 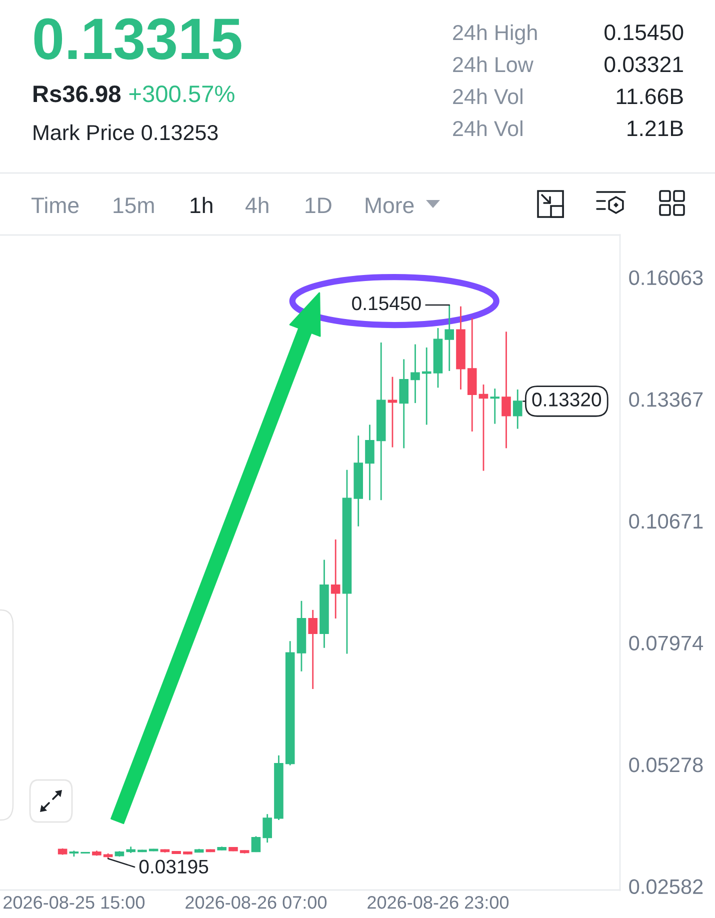 What do you see at coordinates (493, 64) in the screenshot?
I see `text: 24h Low` at bounding box center [493, 64].